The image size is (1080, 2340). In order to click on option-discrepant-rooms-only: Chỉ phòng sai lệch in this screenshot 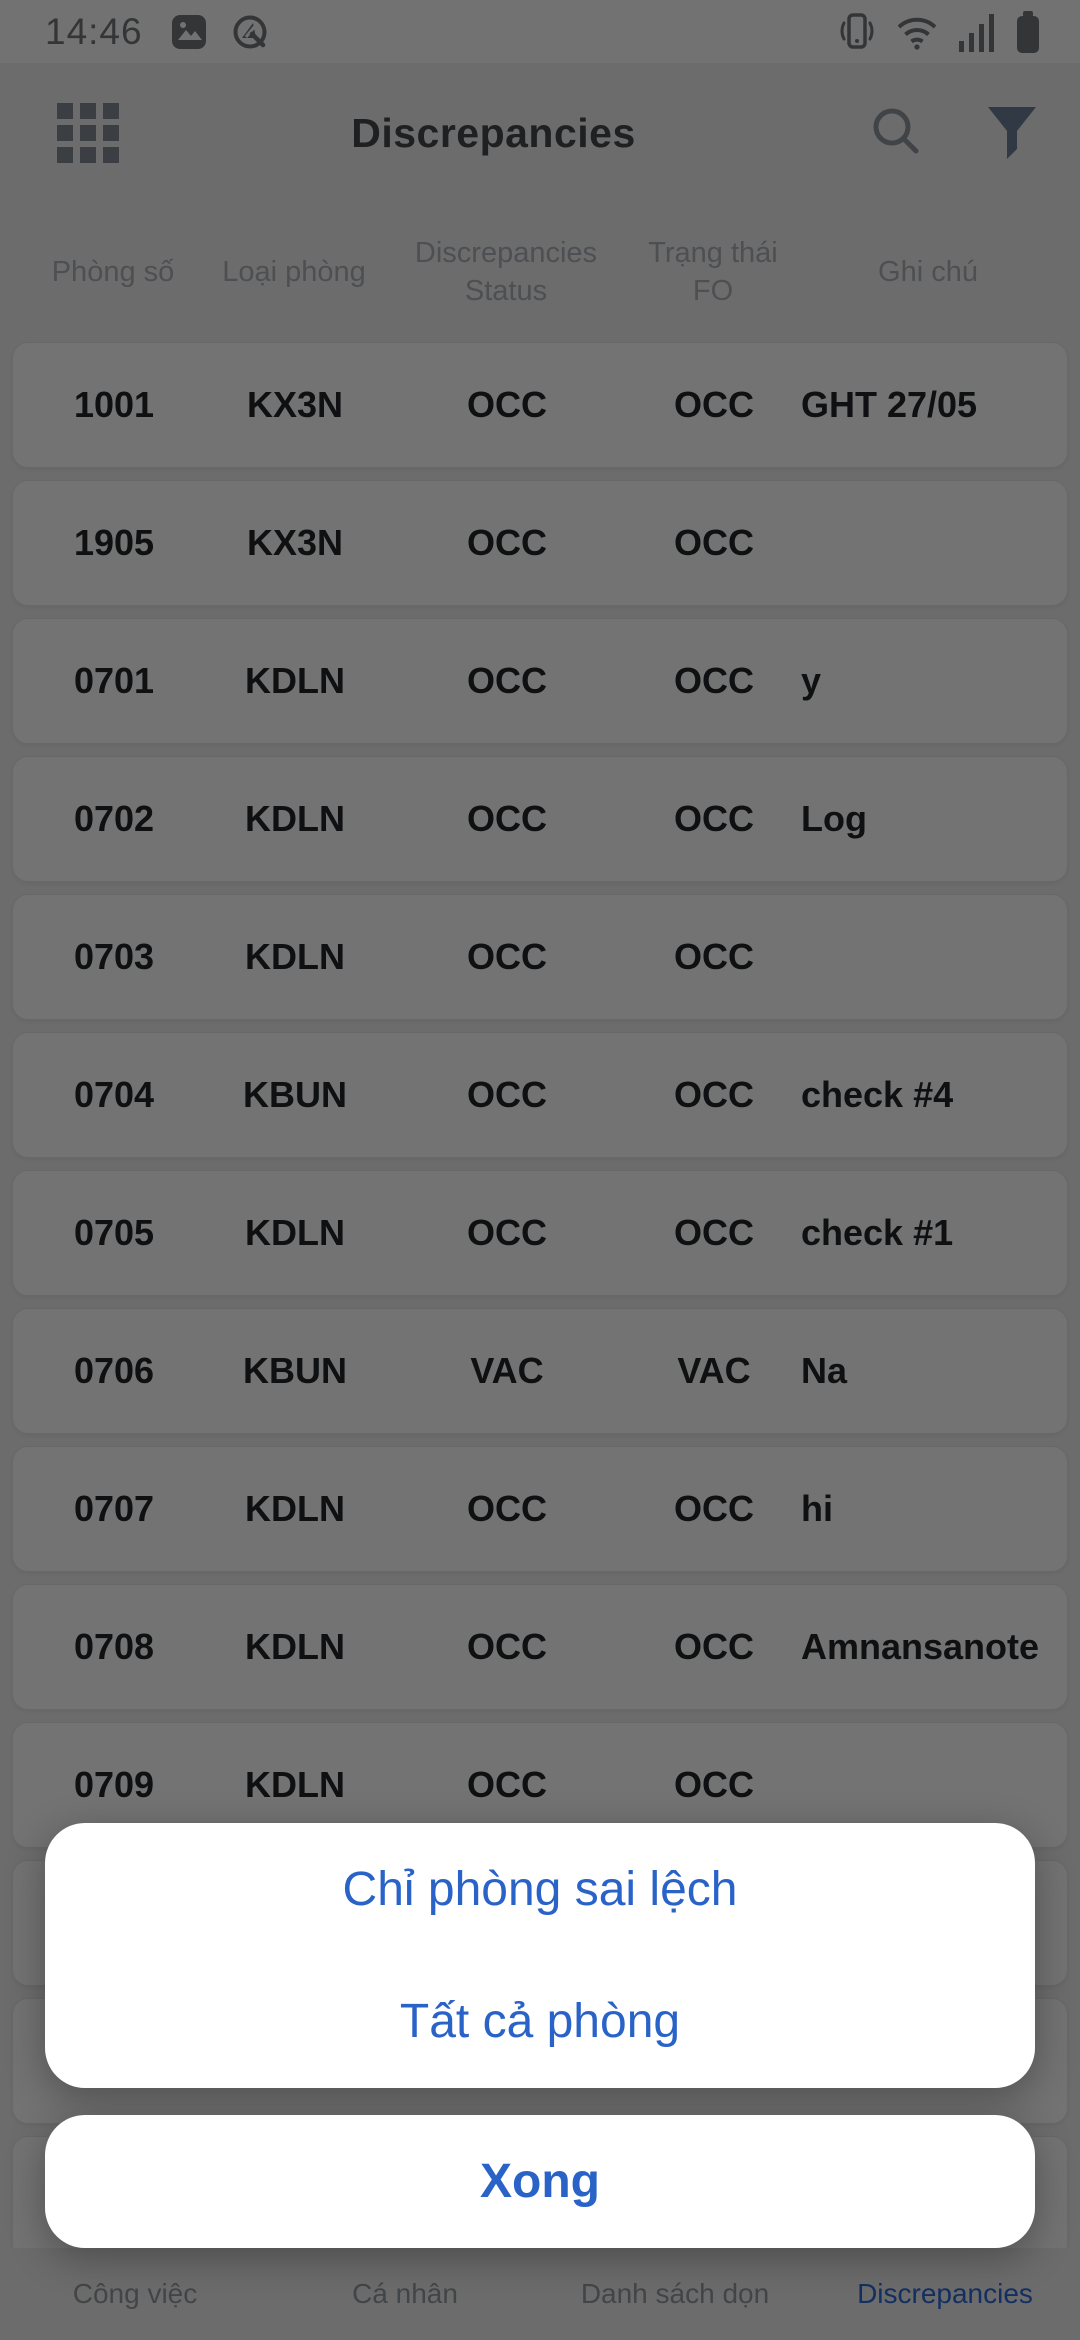, I will do `click(540, 1889)`.